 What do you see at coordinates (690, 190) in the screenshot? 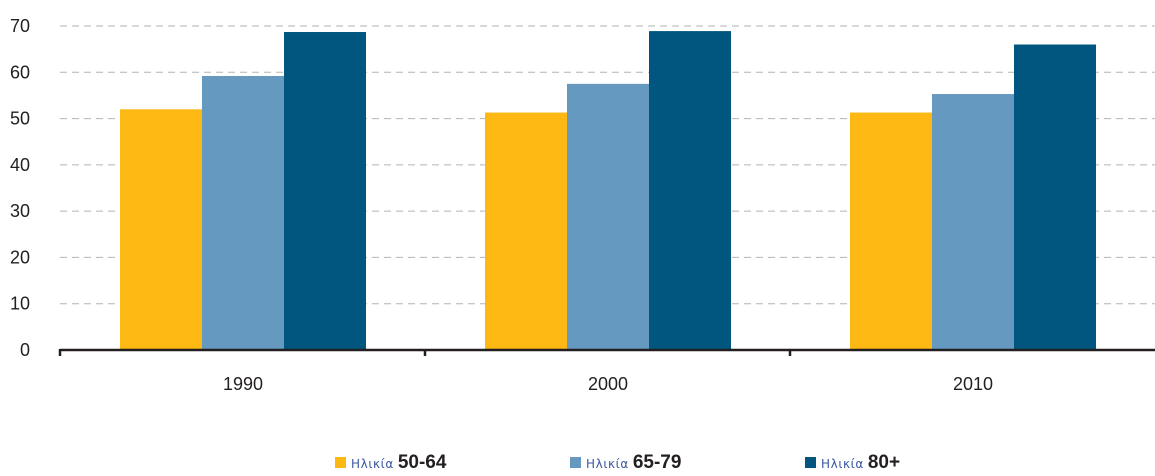
I see `bar-2000-80-plus` at bounding box center [690, 190].